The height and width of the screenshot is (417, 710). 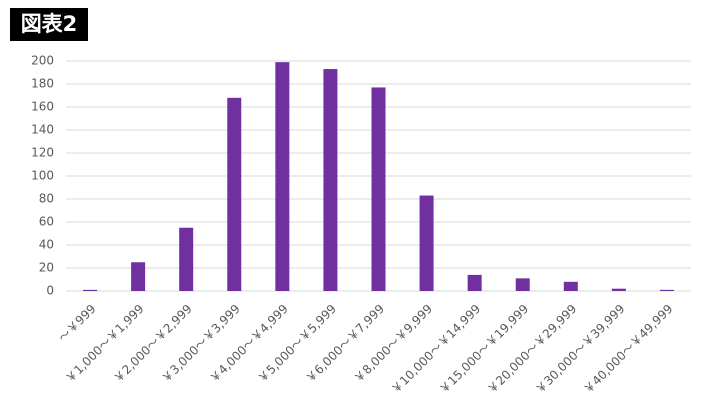 I want to click on y-tick-label: 100, so click(x=42, y=176).